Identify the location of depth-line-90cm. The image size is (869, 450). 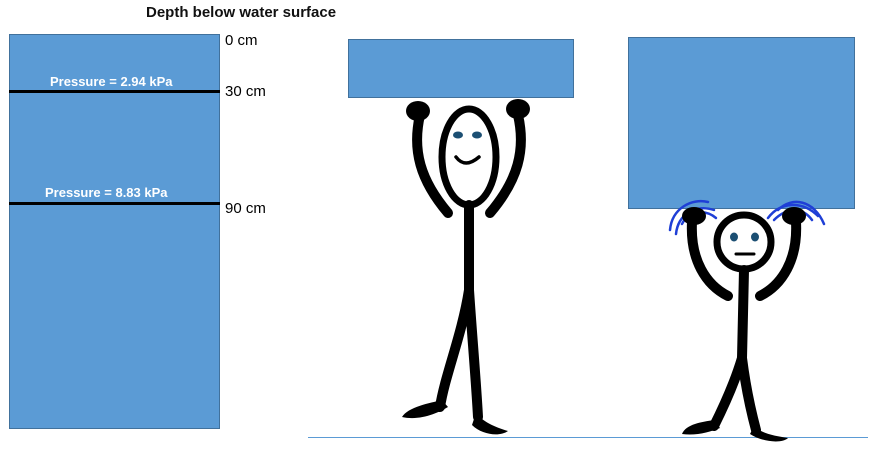
(114, 203).